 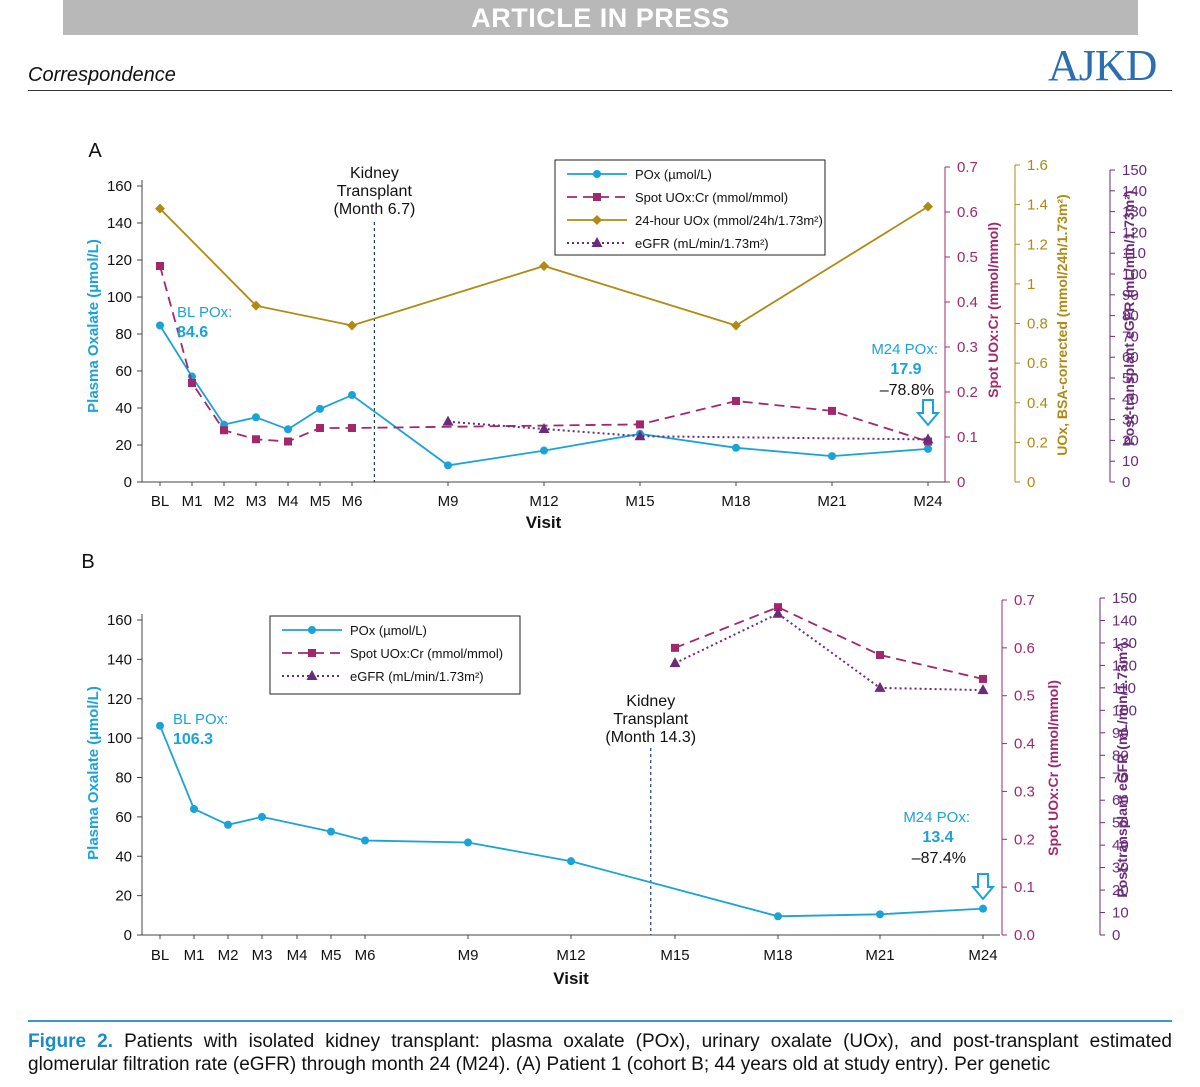 What do you see at coordinates (374, 173) in the screenshot?
I see `panel-a-transplant-label: Kidney` at bounding box center [374, 173].